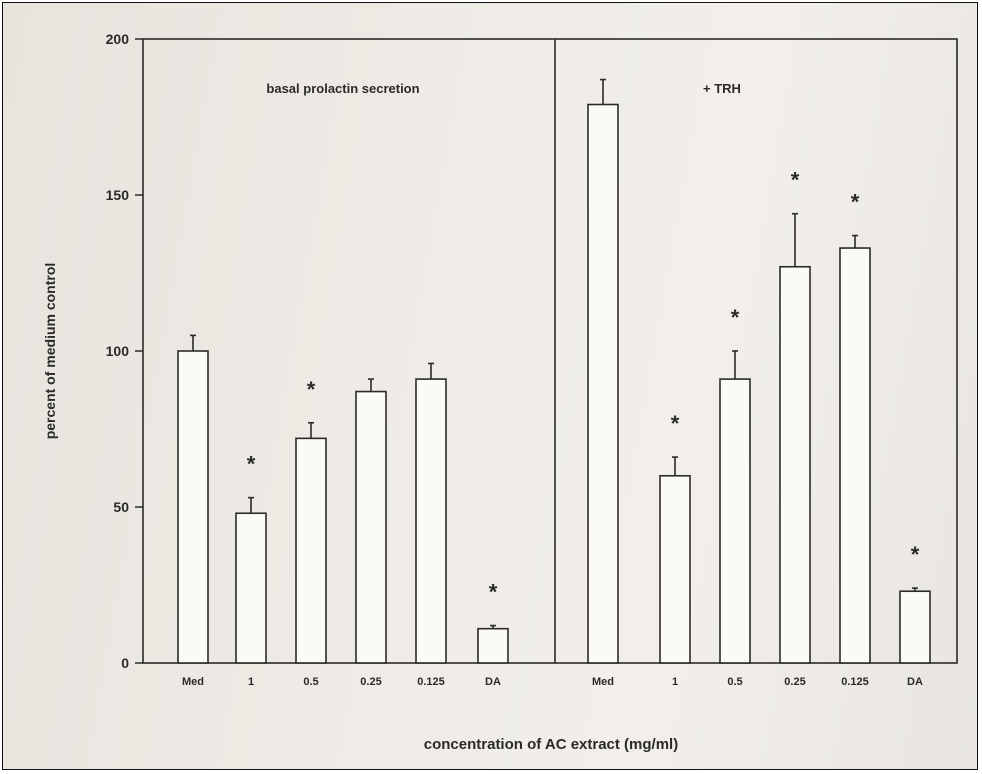 The width and height of the screenshot is (982, 774). I want to click on panel-title: basal prolactin secretion, so click(342, 88).